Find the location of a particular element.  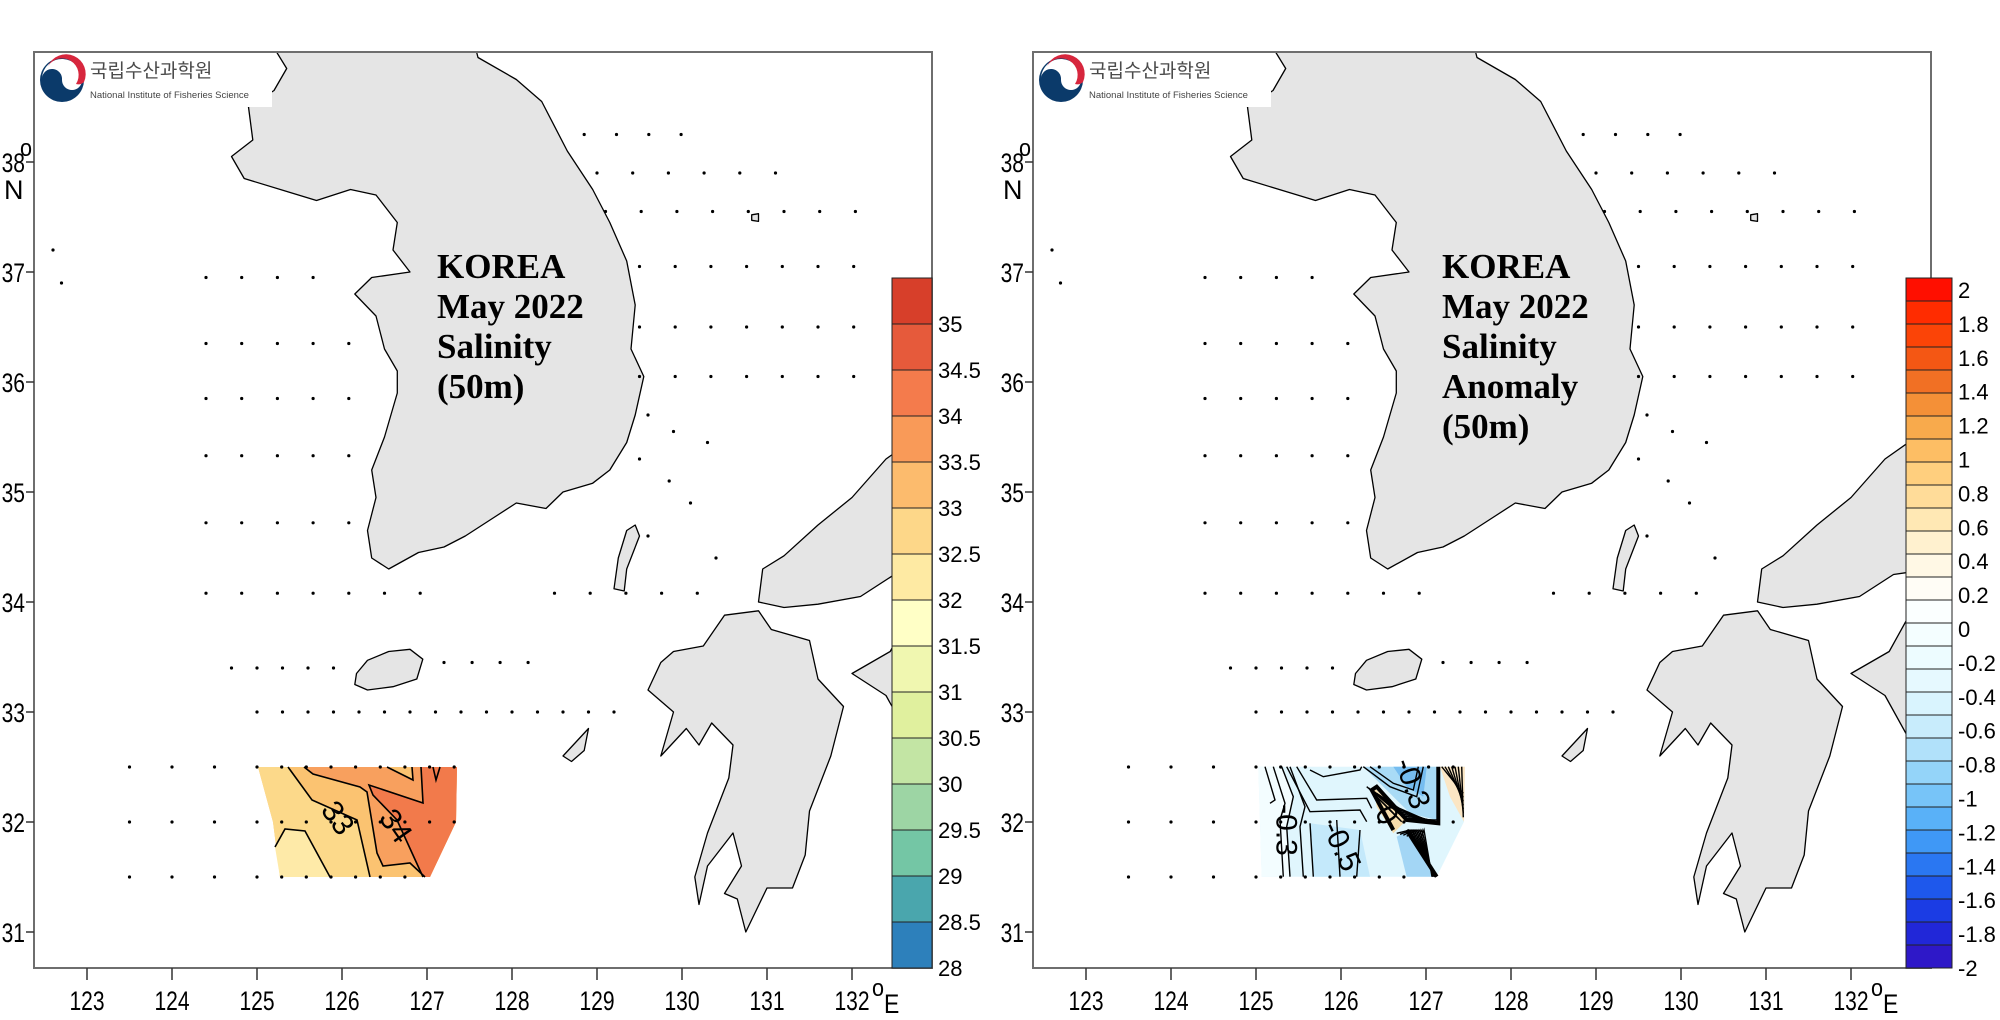

lat-tick-label: 31 is located at coordinates (1012, 934).